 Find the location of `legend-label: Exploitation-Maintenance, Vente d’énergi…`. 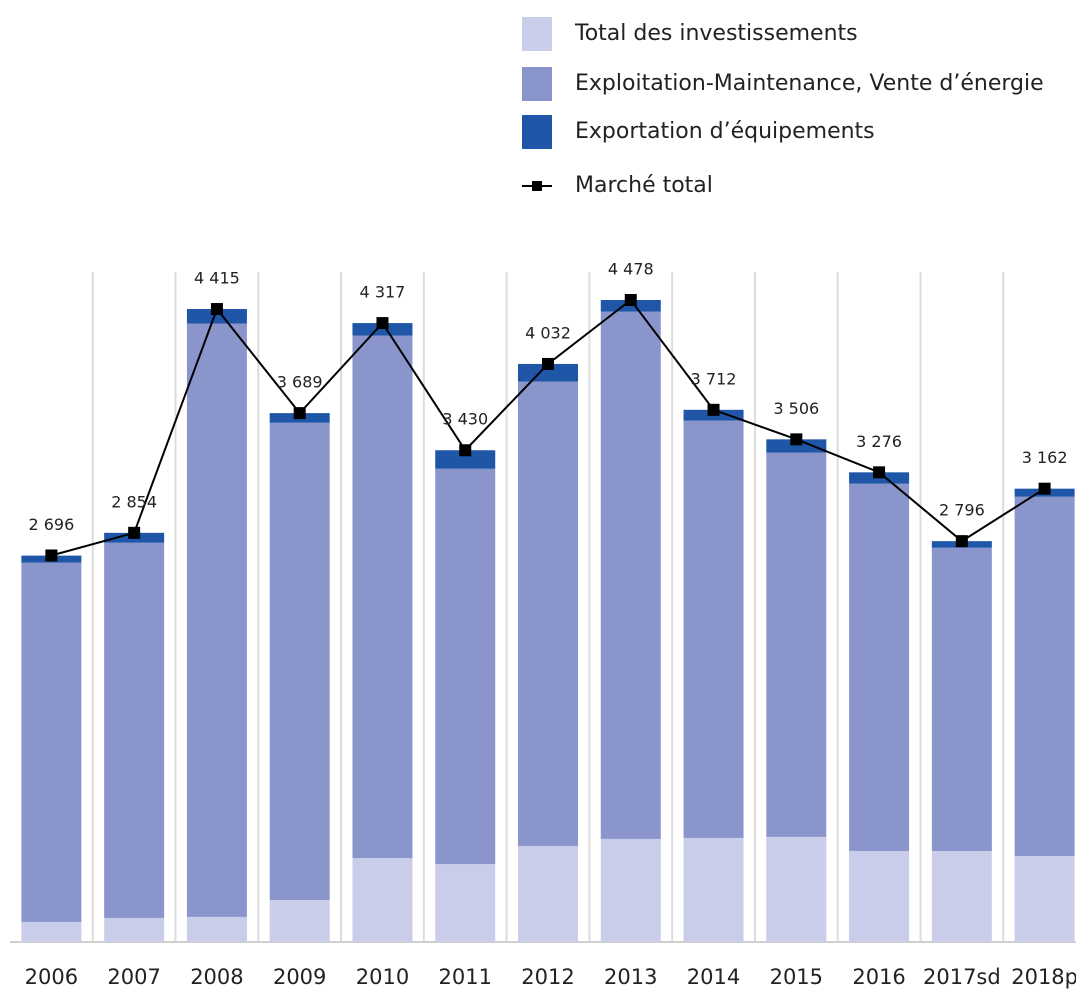

legend-label: Exploitation-Maintenance, Vente d’énergi… is located at coordinates (809, 83).